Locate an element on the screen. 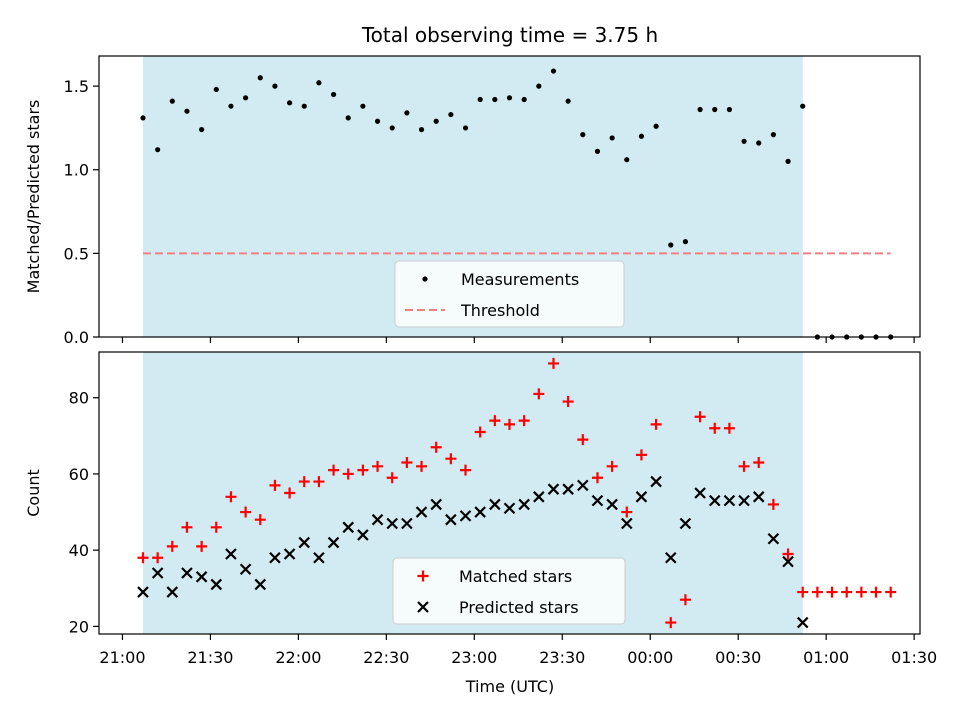 Image resolution: width=960 pixels, height=724 pixels. y-axis-label: Matched/Predicted stars is located at coordinates (33, 197).